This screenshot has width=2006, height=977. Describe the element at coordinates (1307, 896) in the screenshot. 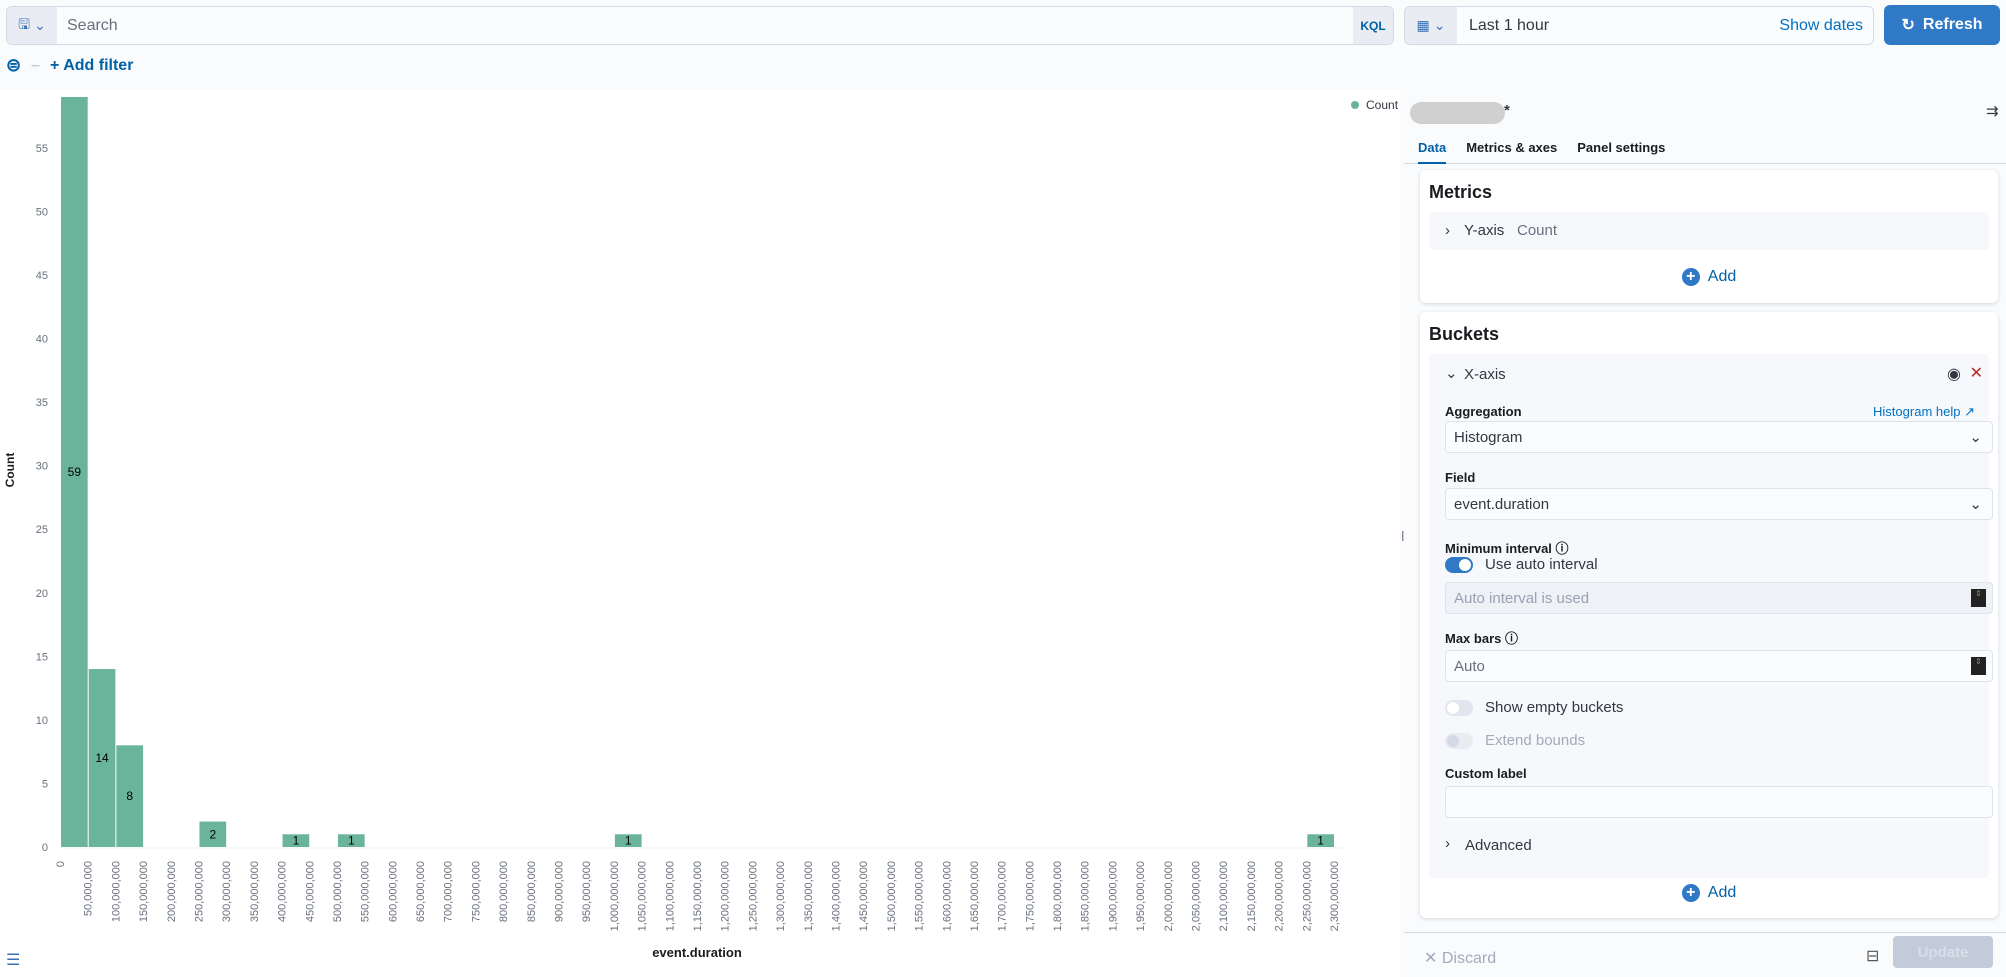

I see `x-tick-label: 2,250,000,000` at that location.